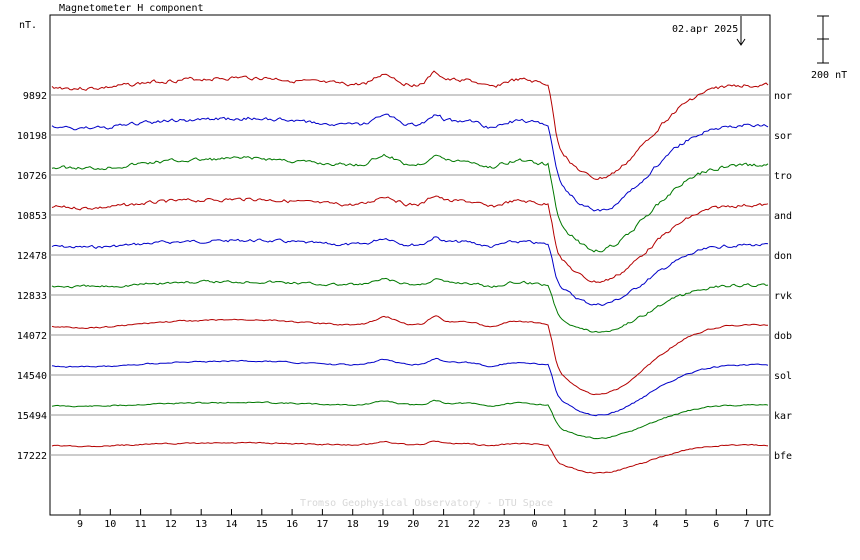  I want to click on baseline-label: 12478, so click(32, 256).